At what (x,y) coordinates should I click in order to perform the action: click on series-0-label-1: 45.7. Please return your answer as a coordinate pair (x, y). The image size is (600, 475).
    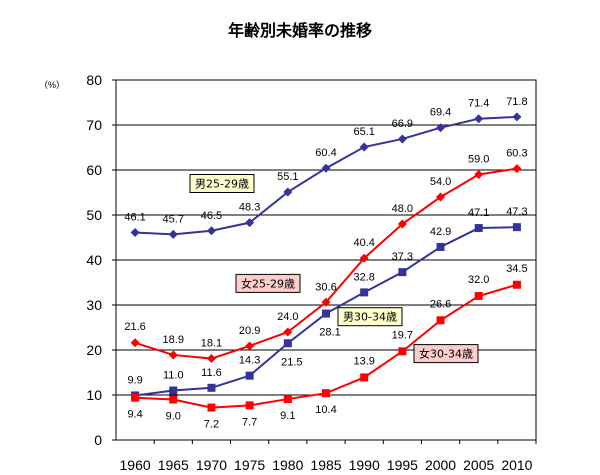
    Looking at the image, I should click on (173, 219).